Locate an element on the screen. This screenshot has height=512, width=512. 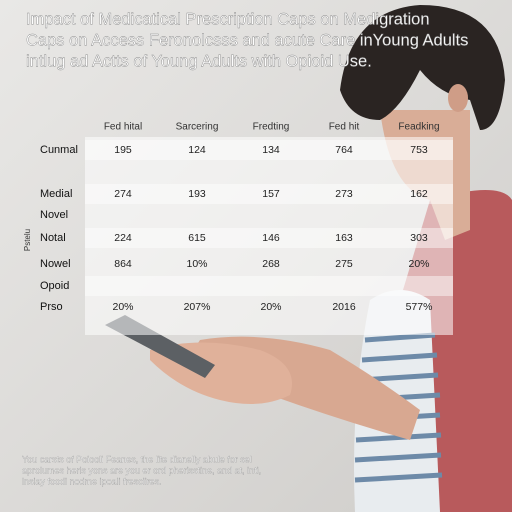
row-label: Notal is located at coordinates (53, 238).